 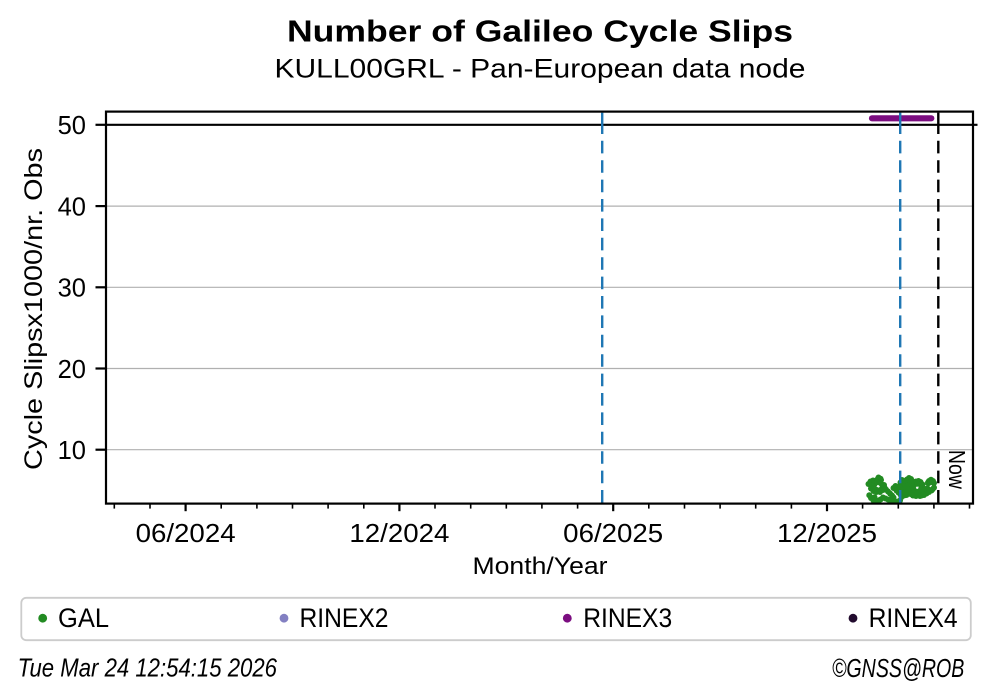 What do you see at coordinates (148, 668) in the screenshot?
I see `svg-text: Tue Mar 24 12:54:15 2026` at bounding box center [148, 668].